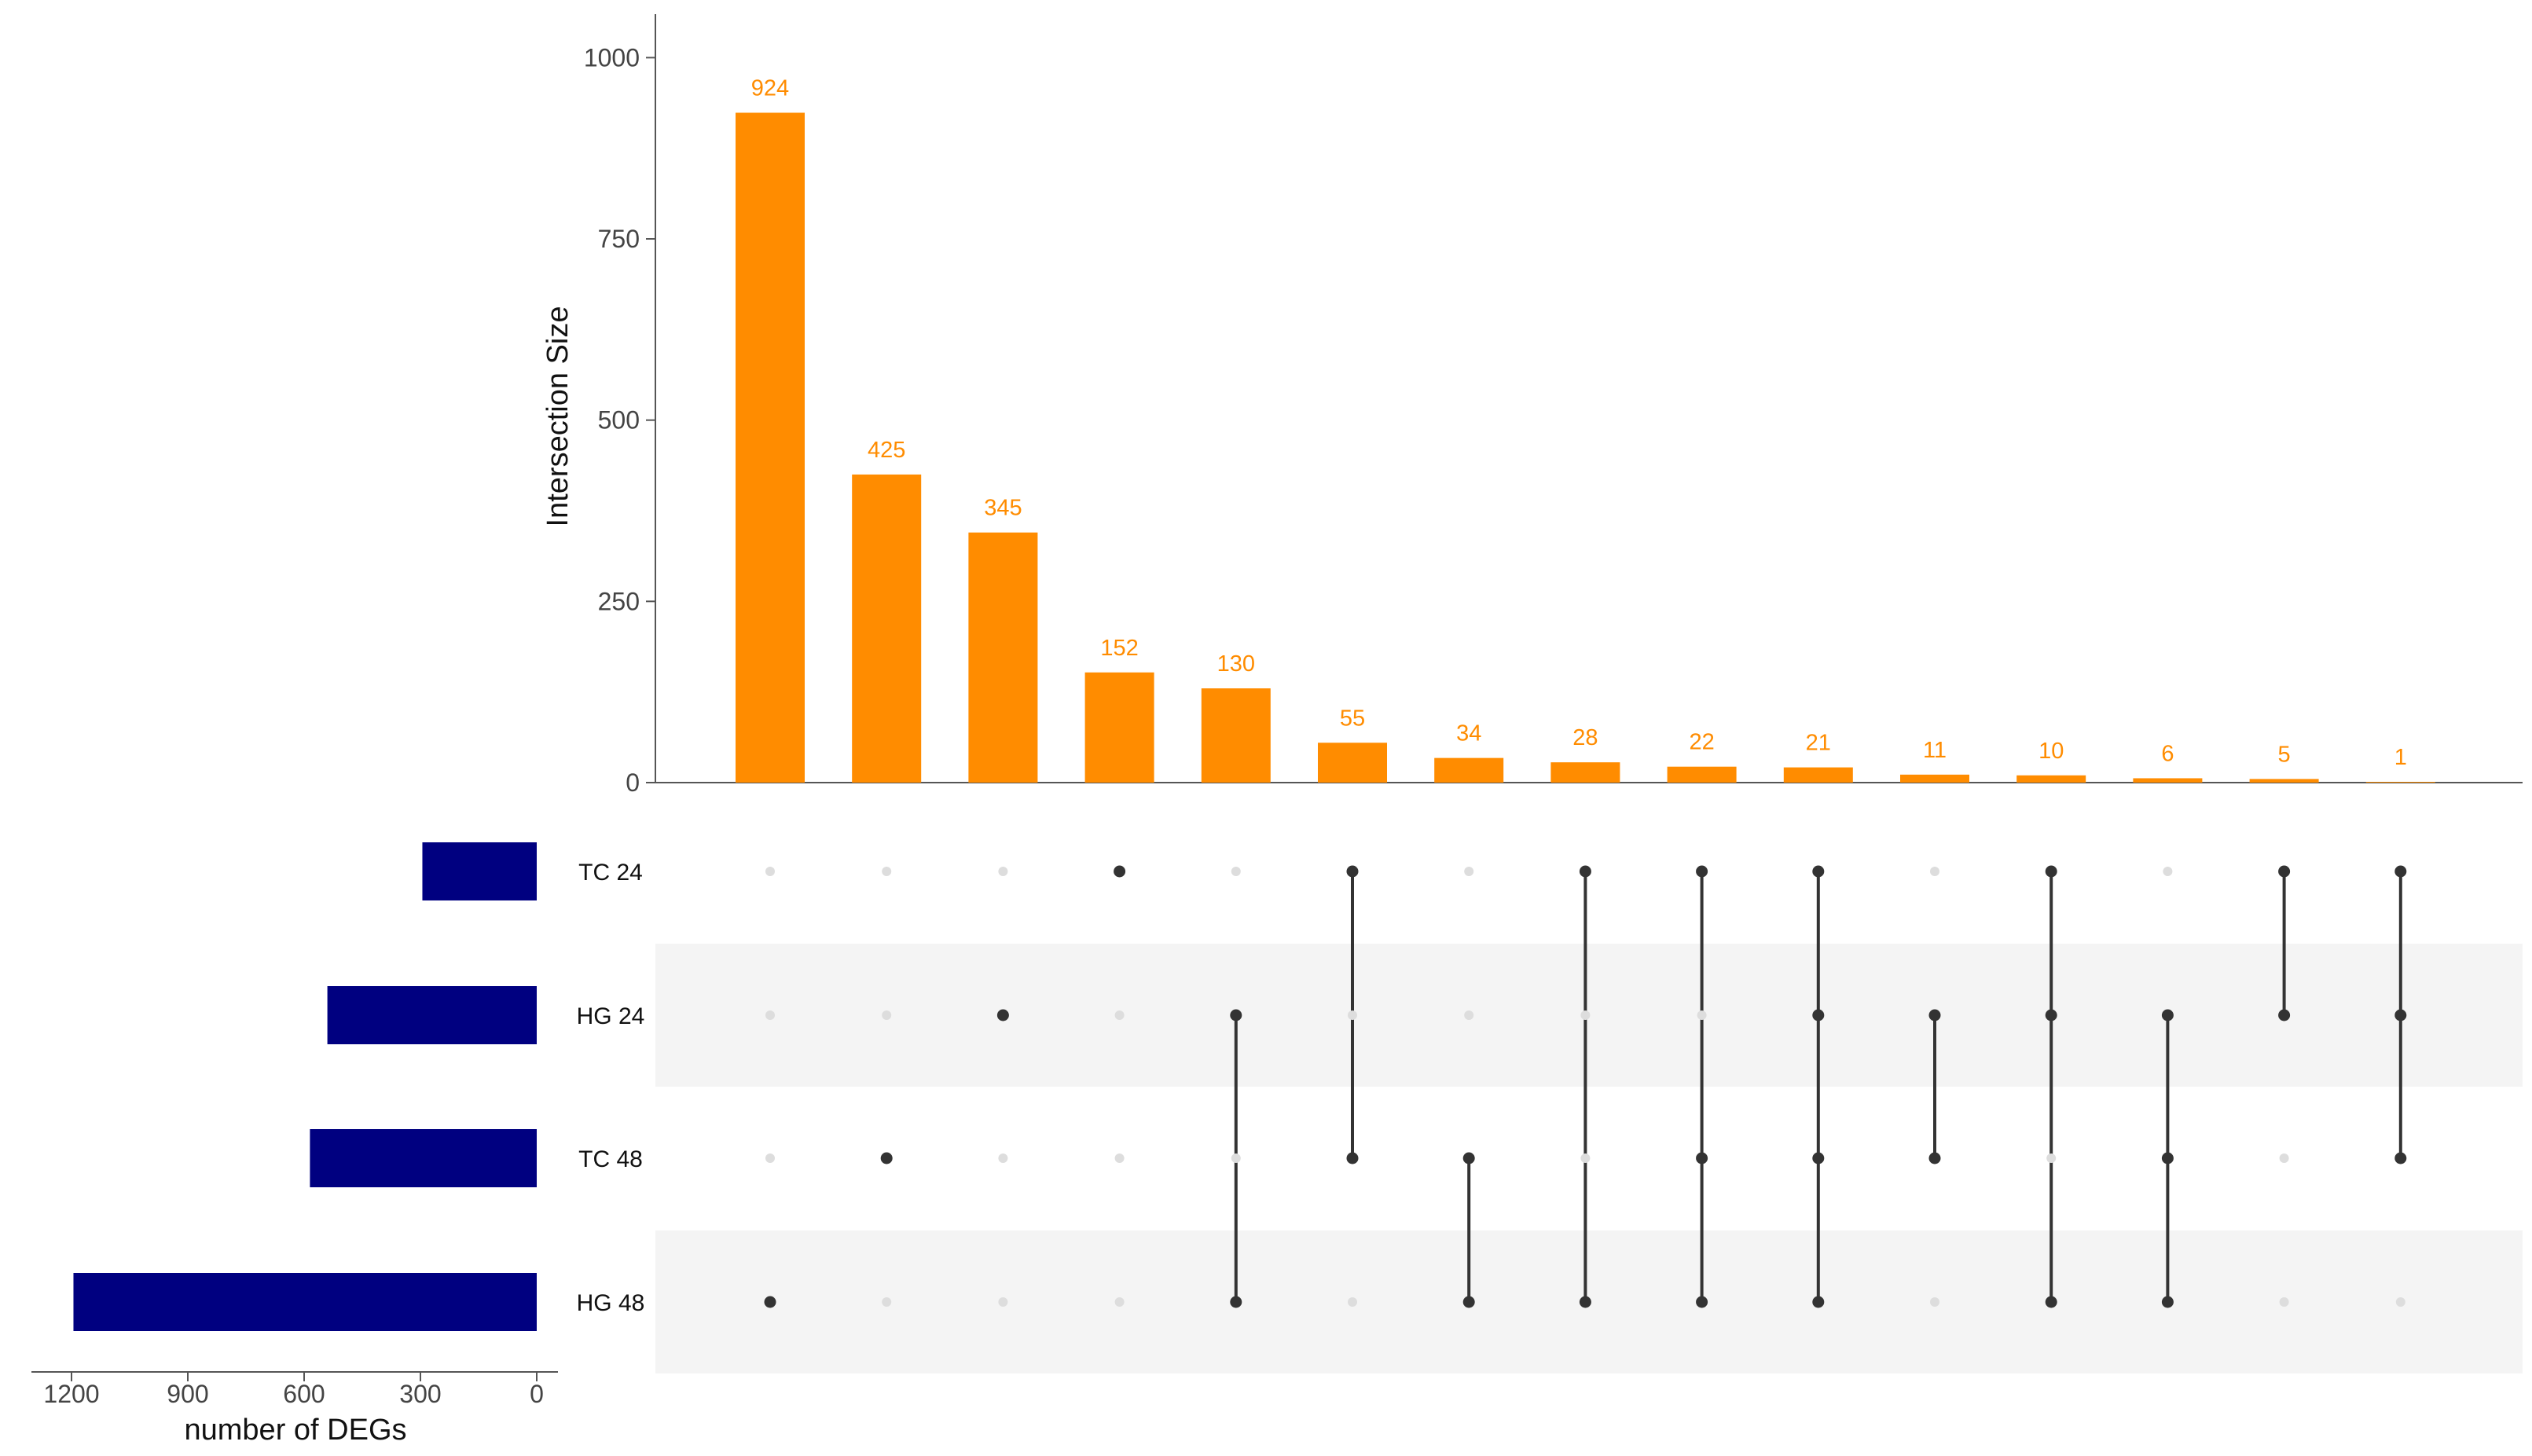  What do you see at coordinates (2167, 753) in the screenshot?
I see `intersection-bar-label: 6` at bounding box center [2167, 753].